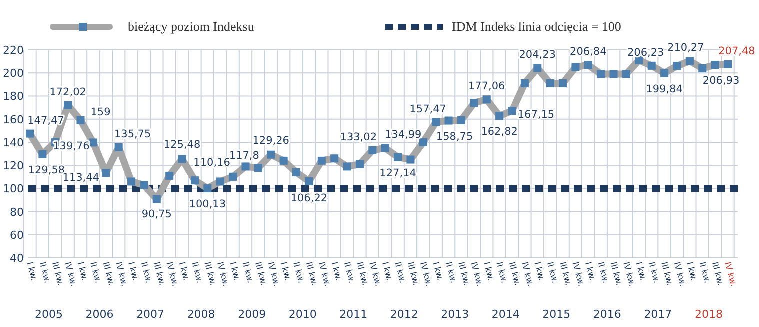 Image resolution: width=759 pixels, height=327 pixels. Describe the element at coordinates (201, 314) in the screenshot. I see `text: 2008` at that location.